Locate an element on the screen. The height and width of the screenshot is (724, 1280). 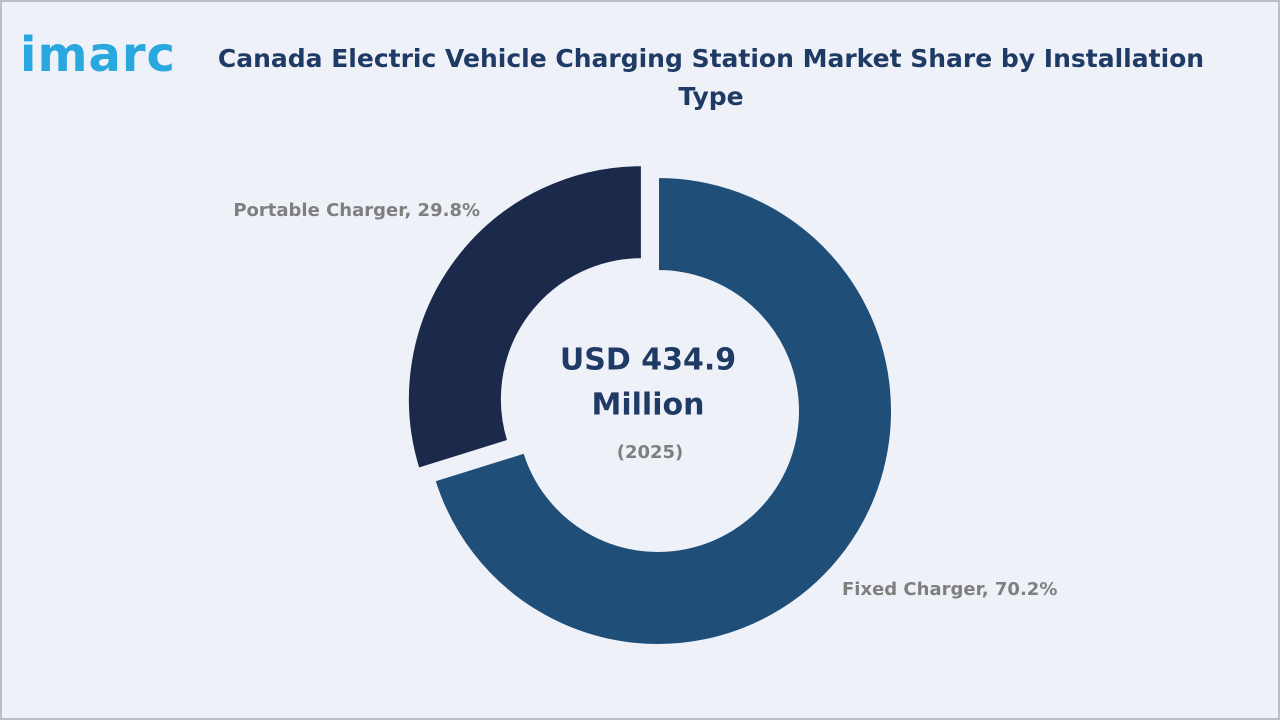
slice-label: Fixed Charger, 70.2% is located at coordinates (949, 589).